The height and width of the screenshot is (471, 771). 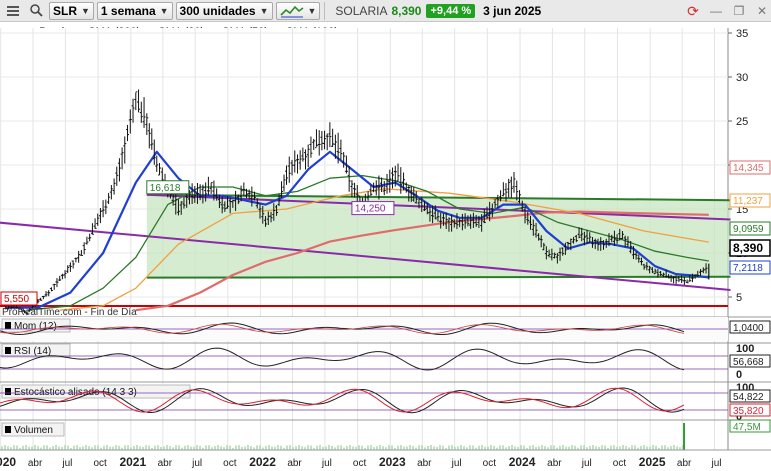 What do you see at coordinates (13, 11) in the screenshot?
I see `menu-icon` at bounding box center [13, 11].